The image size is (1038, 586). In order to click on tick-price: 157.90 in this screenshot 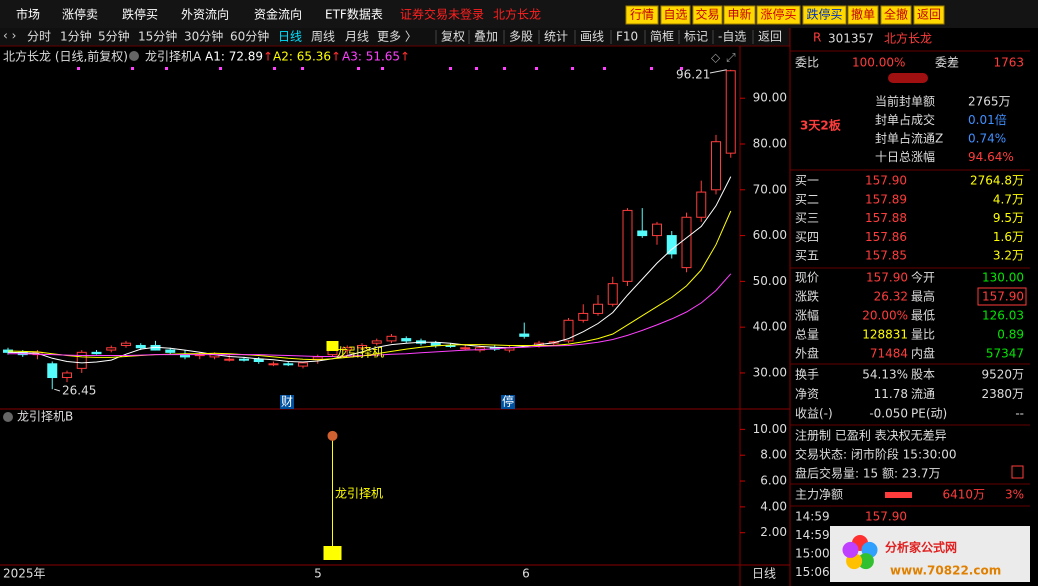, I will do `click(886, 517)`.